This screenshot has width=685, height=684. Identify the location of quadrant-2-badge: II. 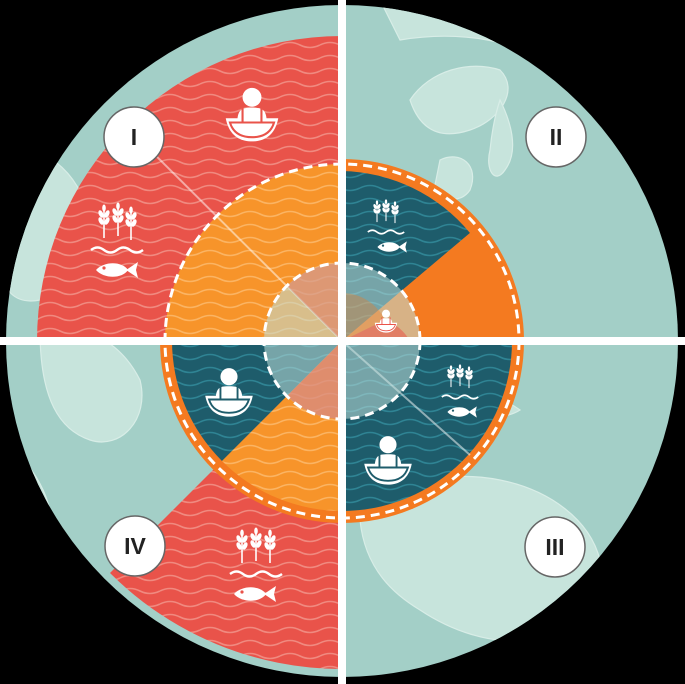
(556, 137).